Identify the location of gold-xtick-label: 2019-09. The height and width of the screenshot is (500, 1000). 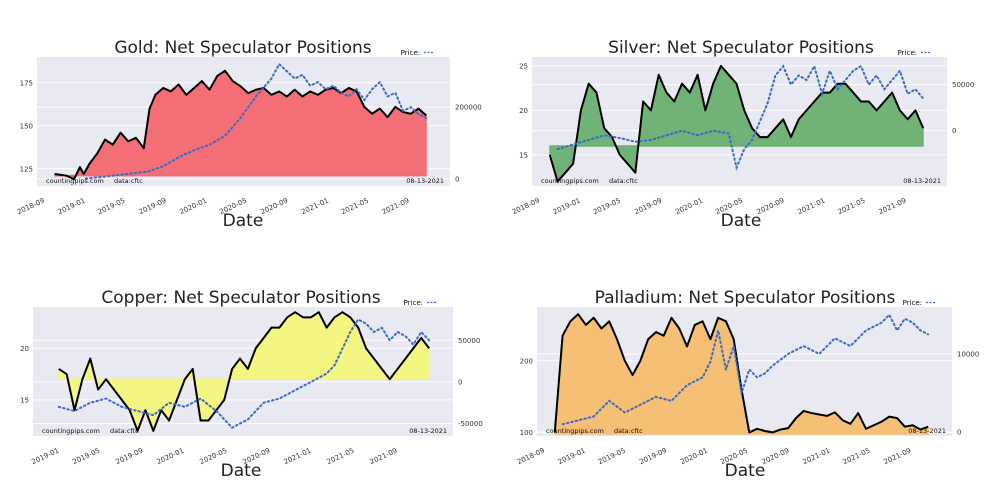
(153, 207).